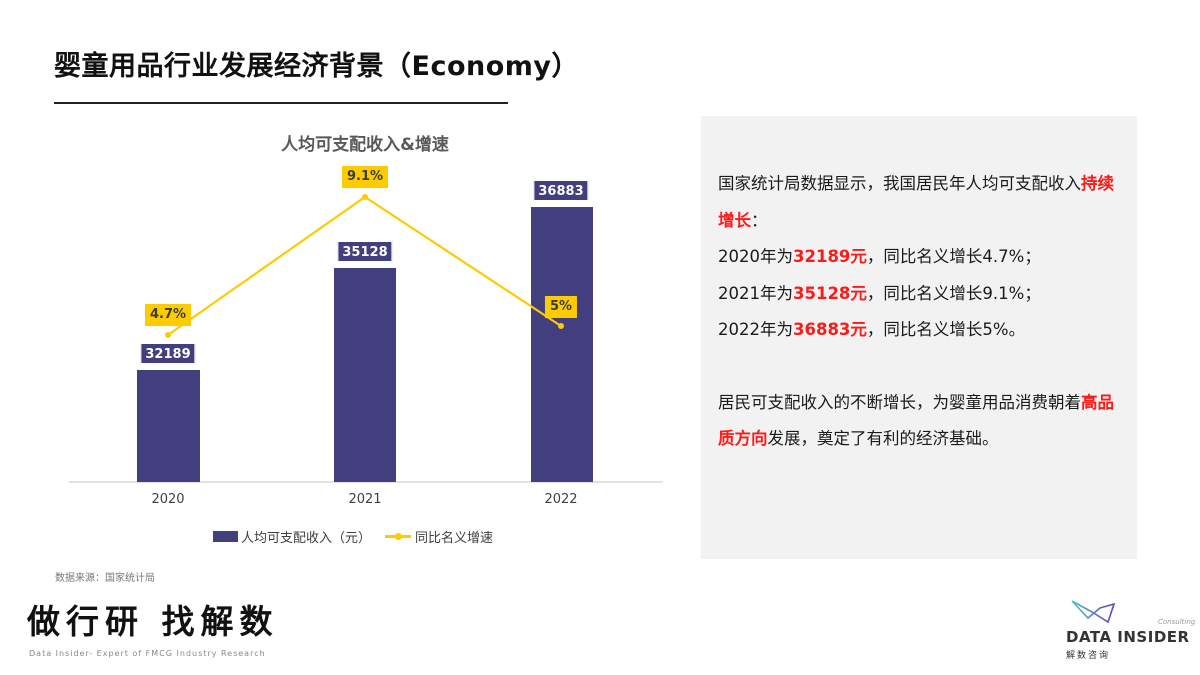  I want to click on row-suffix: ，同比名义增长9.1%；, so click(953, 293).